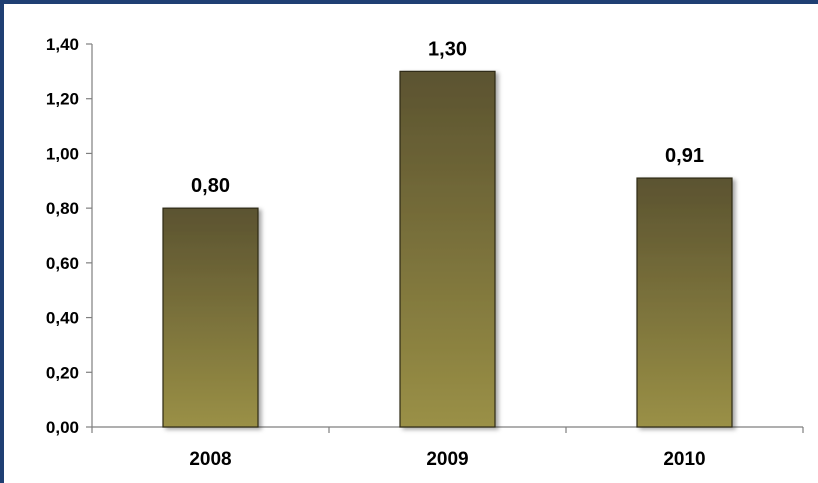 The width and height of the screenshot is (818, 483). I want to click on data-label: 1,30, so click(447, 49).